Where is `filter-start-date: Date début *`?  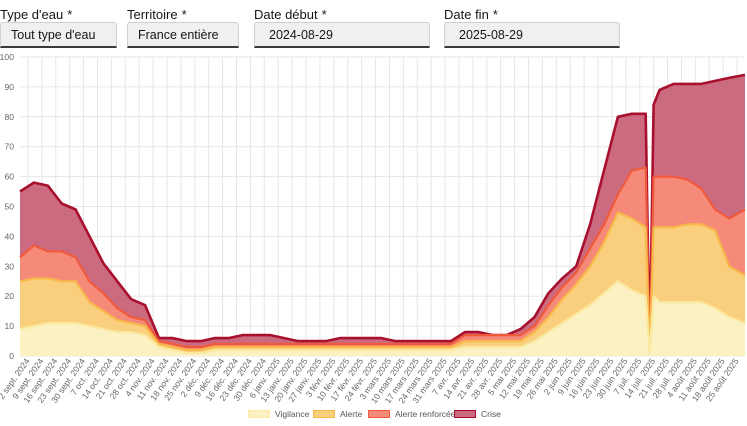
filter-start-date: Date début * is located at coordinates (290, 15).